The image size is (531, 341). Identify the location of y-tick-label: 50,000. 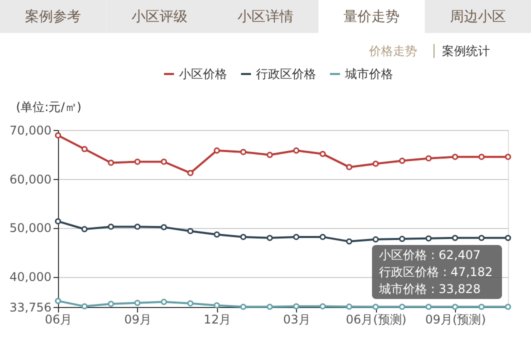
(31, 228).